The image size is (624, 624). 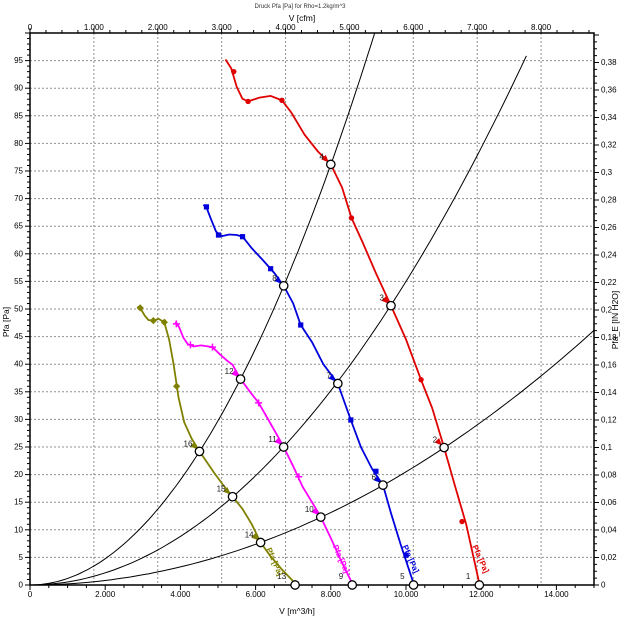 What do you see at coordinates (297, 611) in the screenshot?
I see `bottom-axis-title: V [m^3/h]` at bounding box center [297, 611].